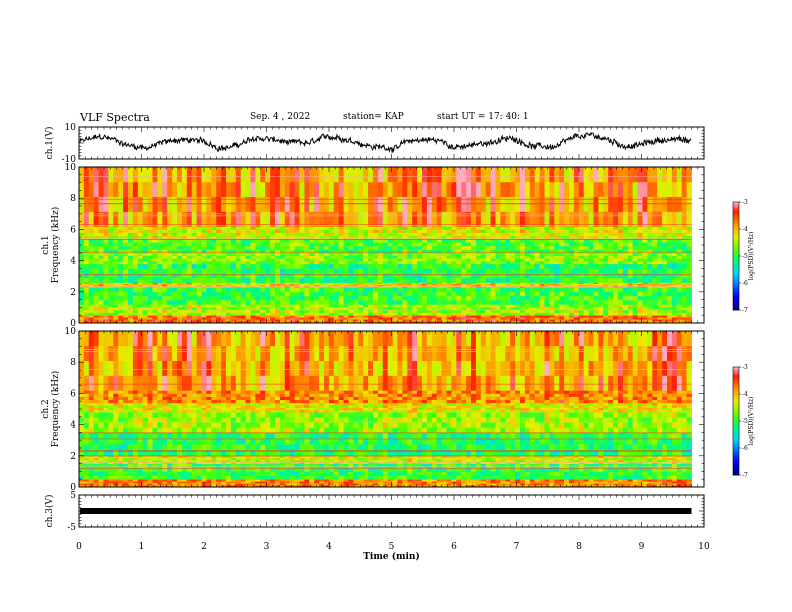  I want to click on x-tick-label: 6, so click(454, 547).